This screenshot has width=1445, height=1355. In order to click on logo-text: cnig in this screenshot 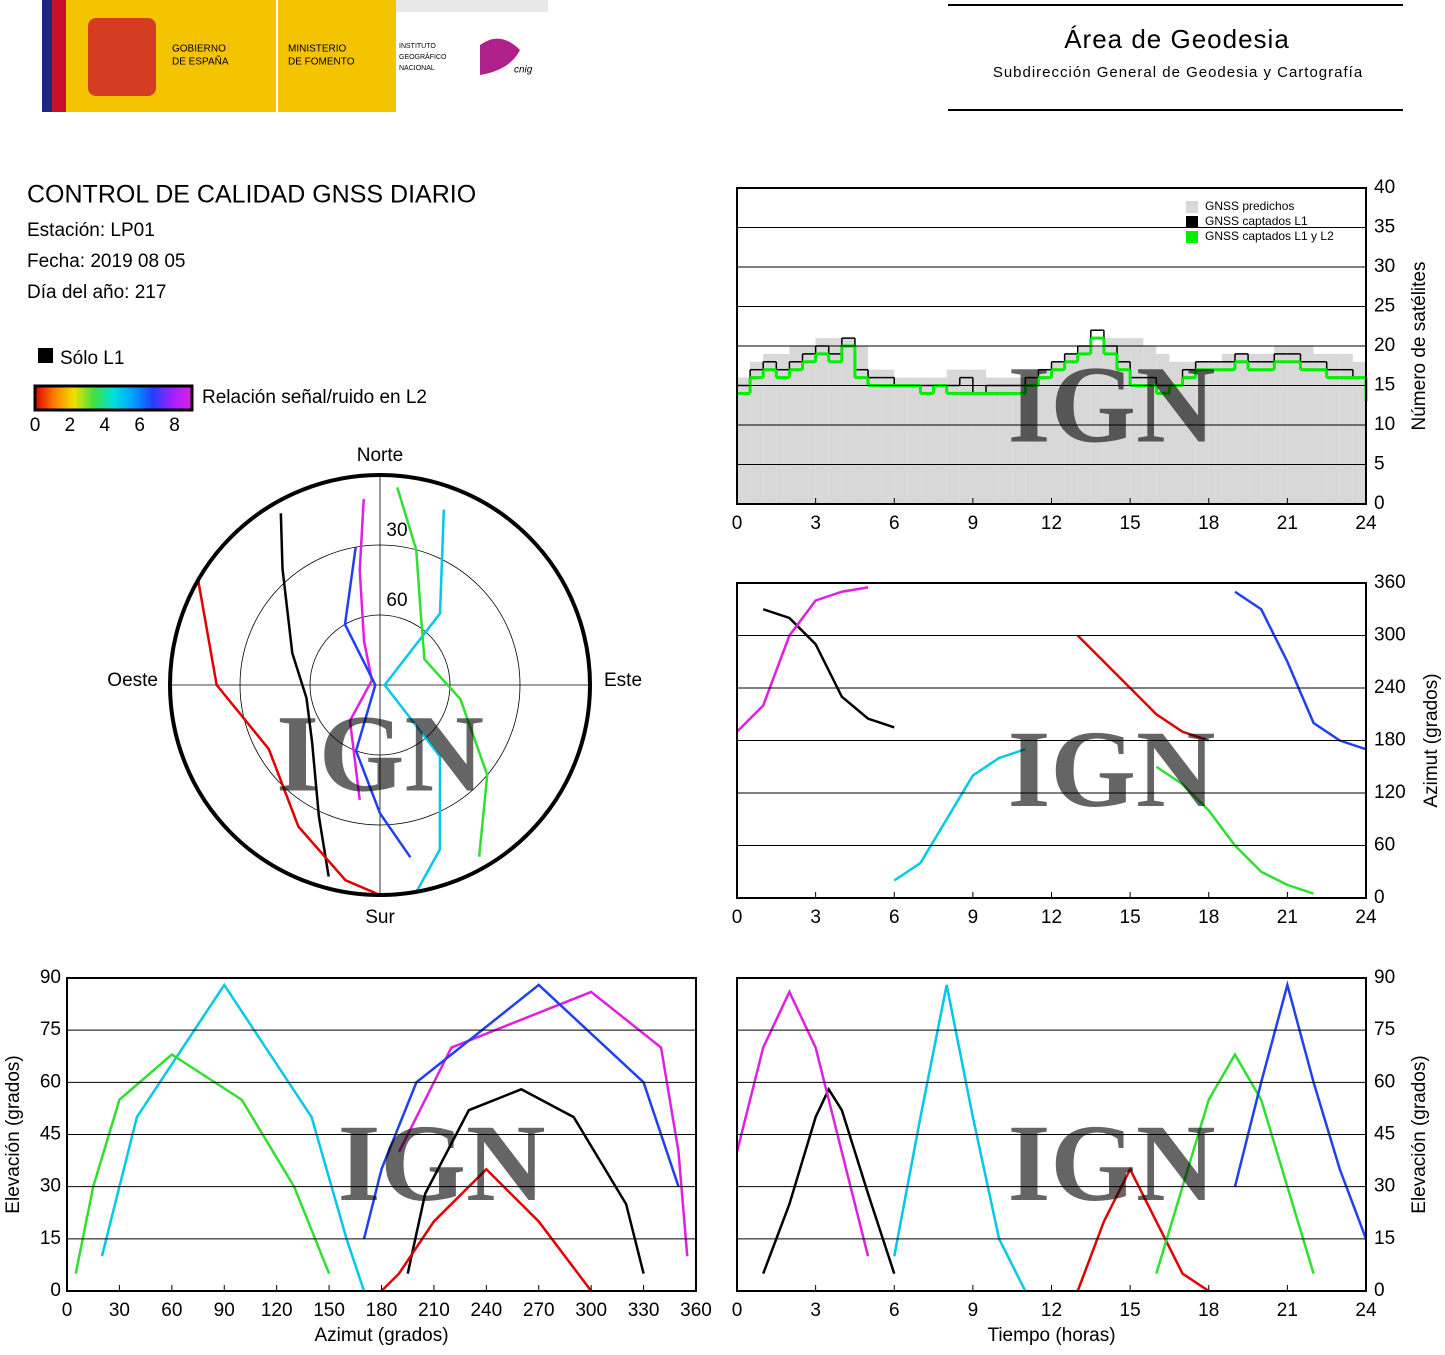, I will do `click(523, 70)`.